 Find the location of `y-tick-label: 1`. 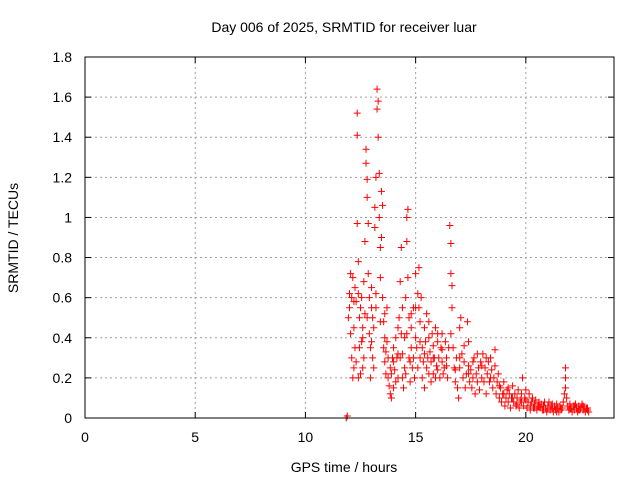

y-tick-label: 1 is located at coordinates (68, 217).